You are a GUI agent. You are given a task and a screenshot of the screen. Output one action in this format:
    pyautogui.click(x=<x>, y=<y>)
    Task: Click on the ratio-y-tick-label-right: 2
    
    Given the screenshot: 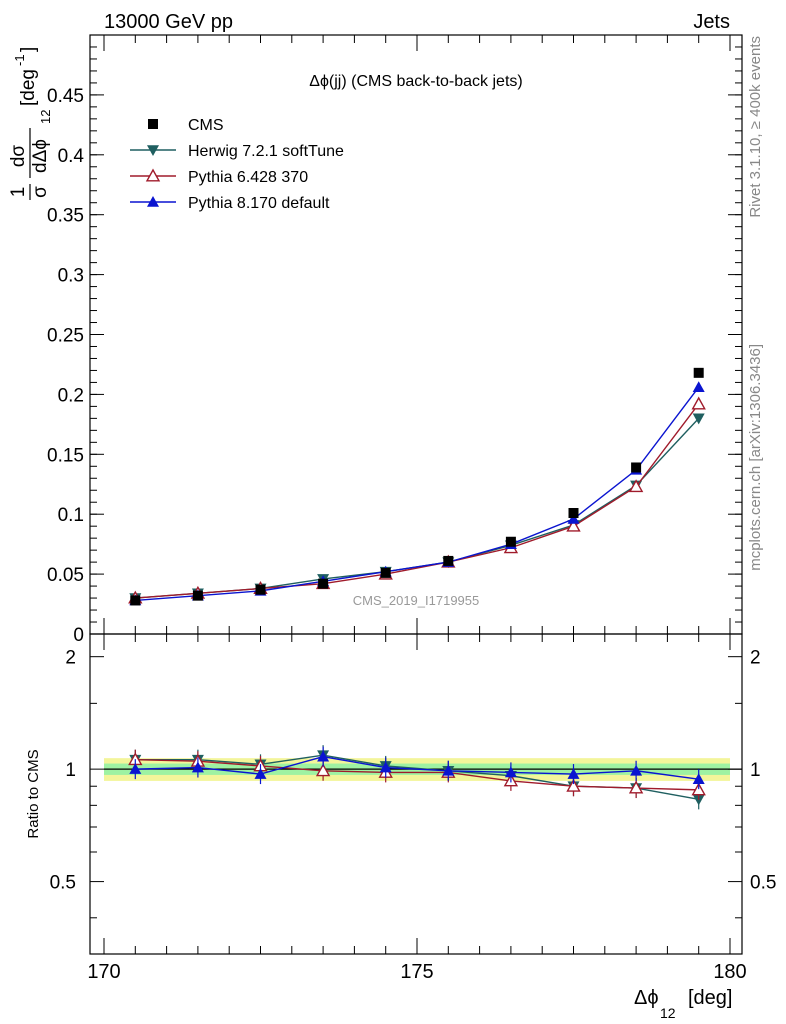 What is the action you would take?
    pyautogui.click(x=755, y=658)
    